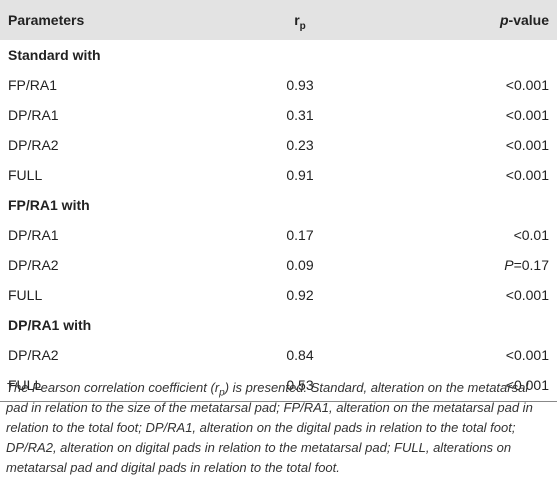 This screenshot has width=557, height=486. I want to click on header-cell: Parameters, so click(46, 20).